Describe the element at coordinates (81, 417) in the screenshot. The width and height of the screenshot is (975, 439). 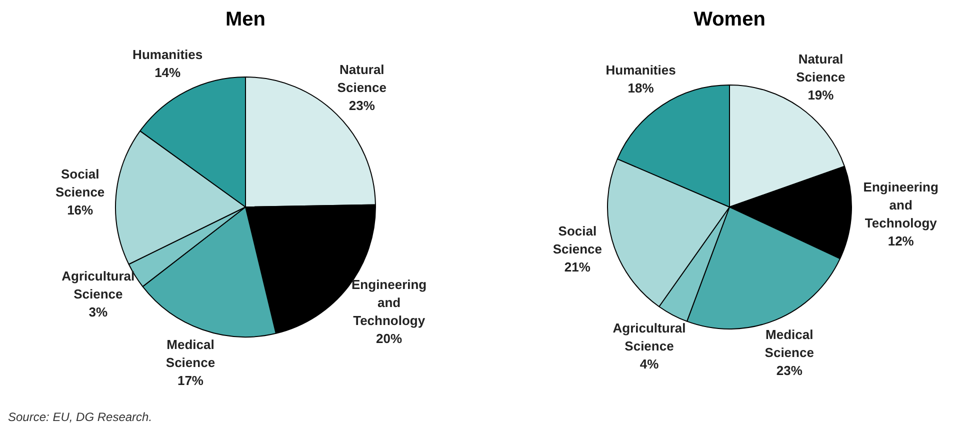
I see `source-note: Source: EU, DG Research.` at that location.